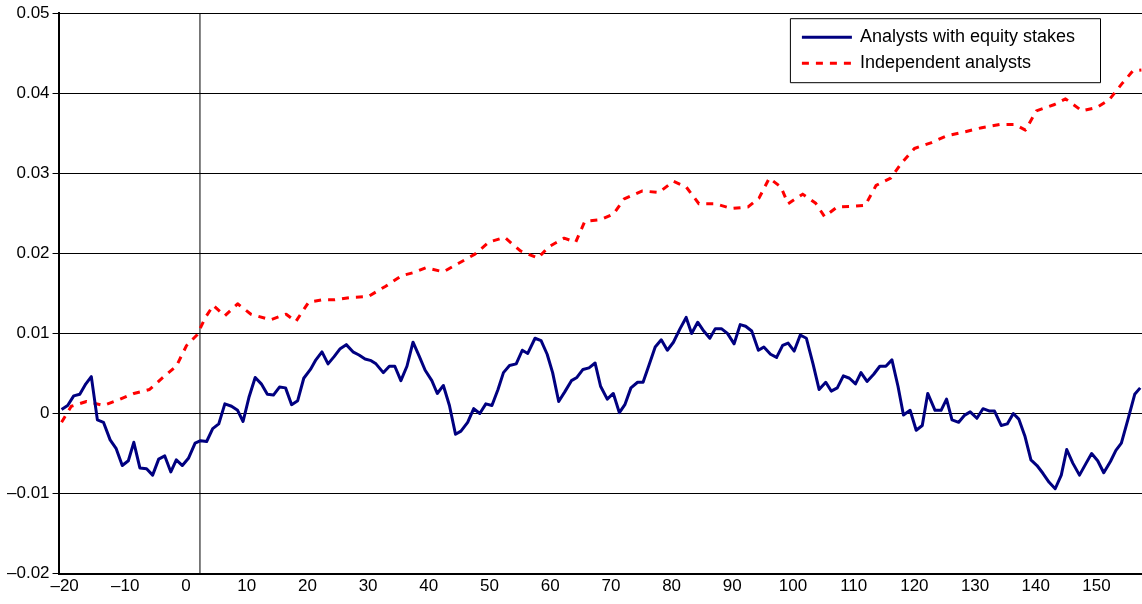  Describe the element at coordinates (854, 586) in the screenshot. I see `x-tick-label: 110` at that location.